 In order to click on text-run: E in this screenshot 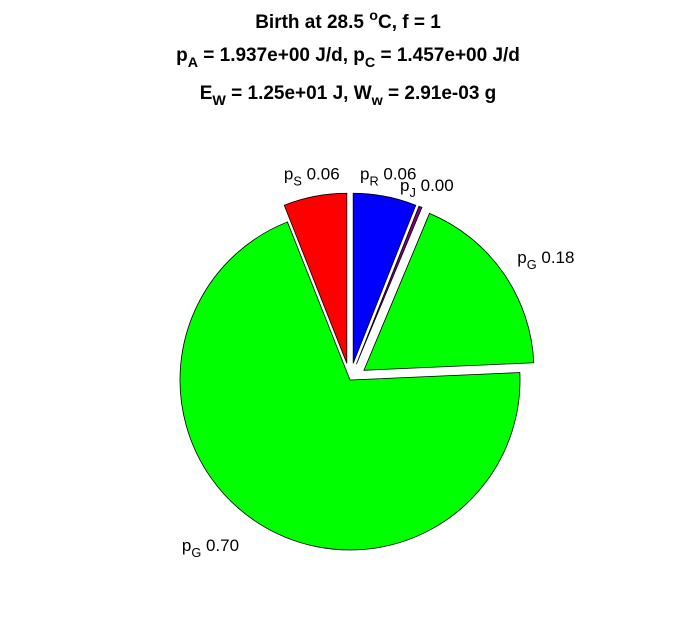, I will do `click(206, 93)`.